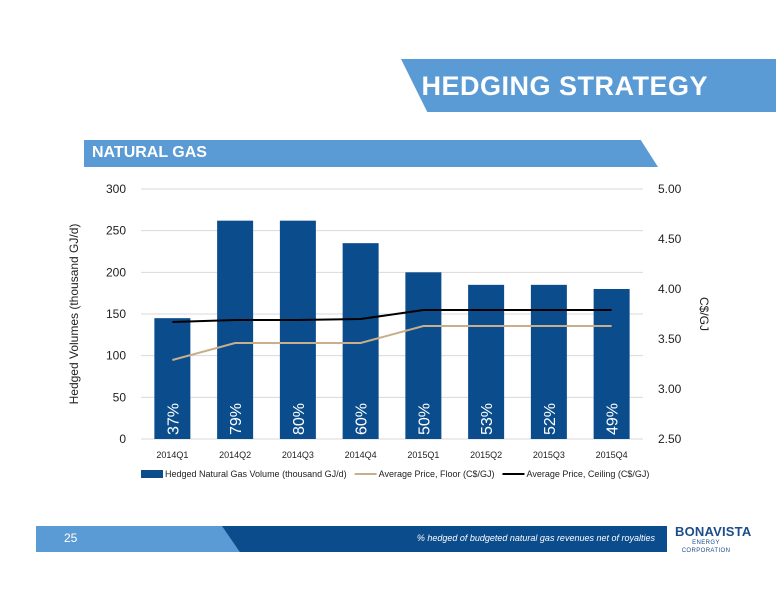  I want to click on x-tick-label: 2014Q3, so click(298, 455).